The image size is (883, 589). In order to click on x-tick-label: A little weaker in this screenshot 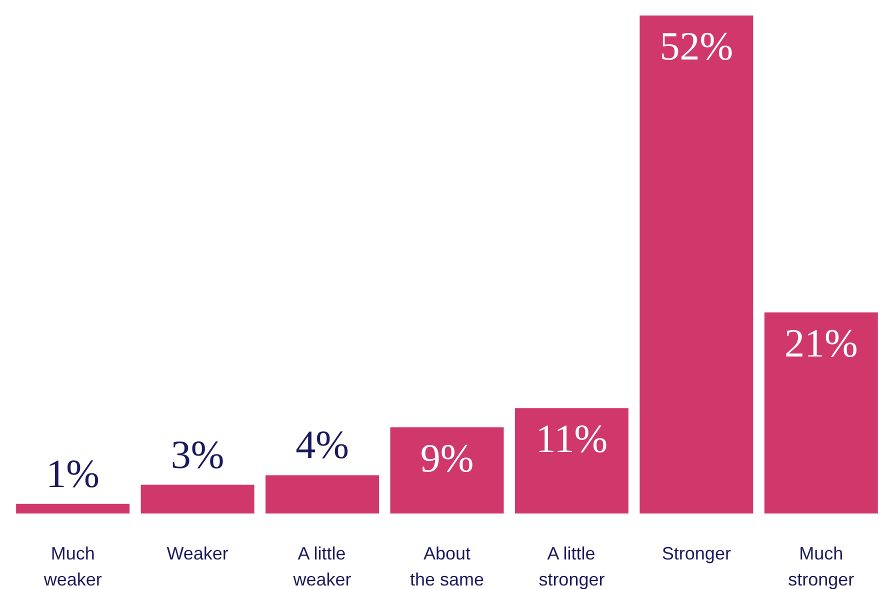, I will do `click(322, 566)`.